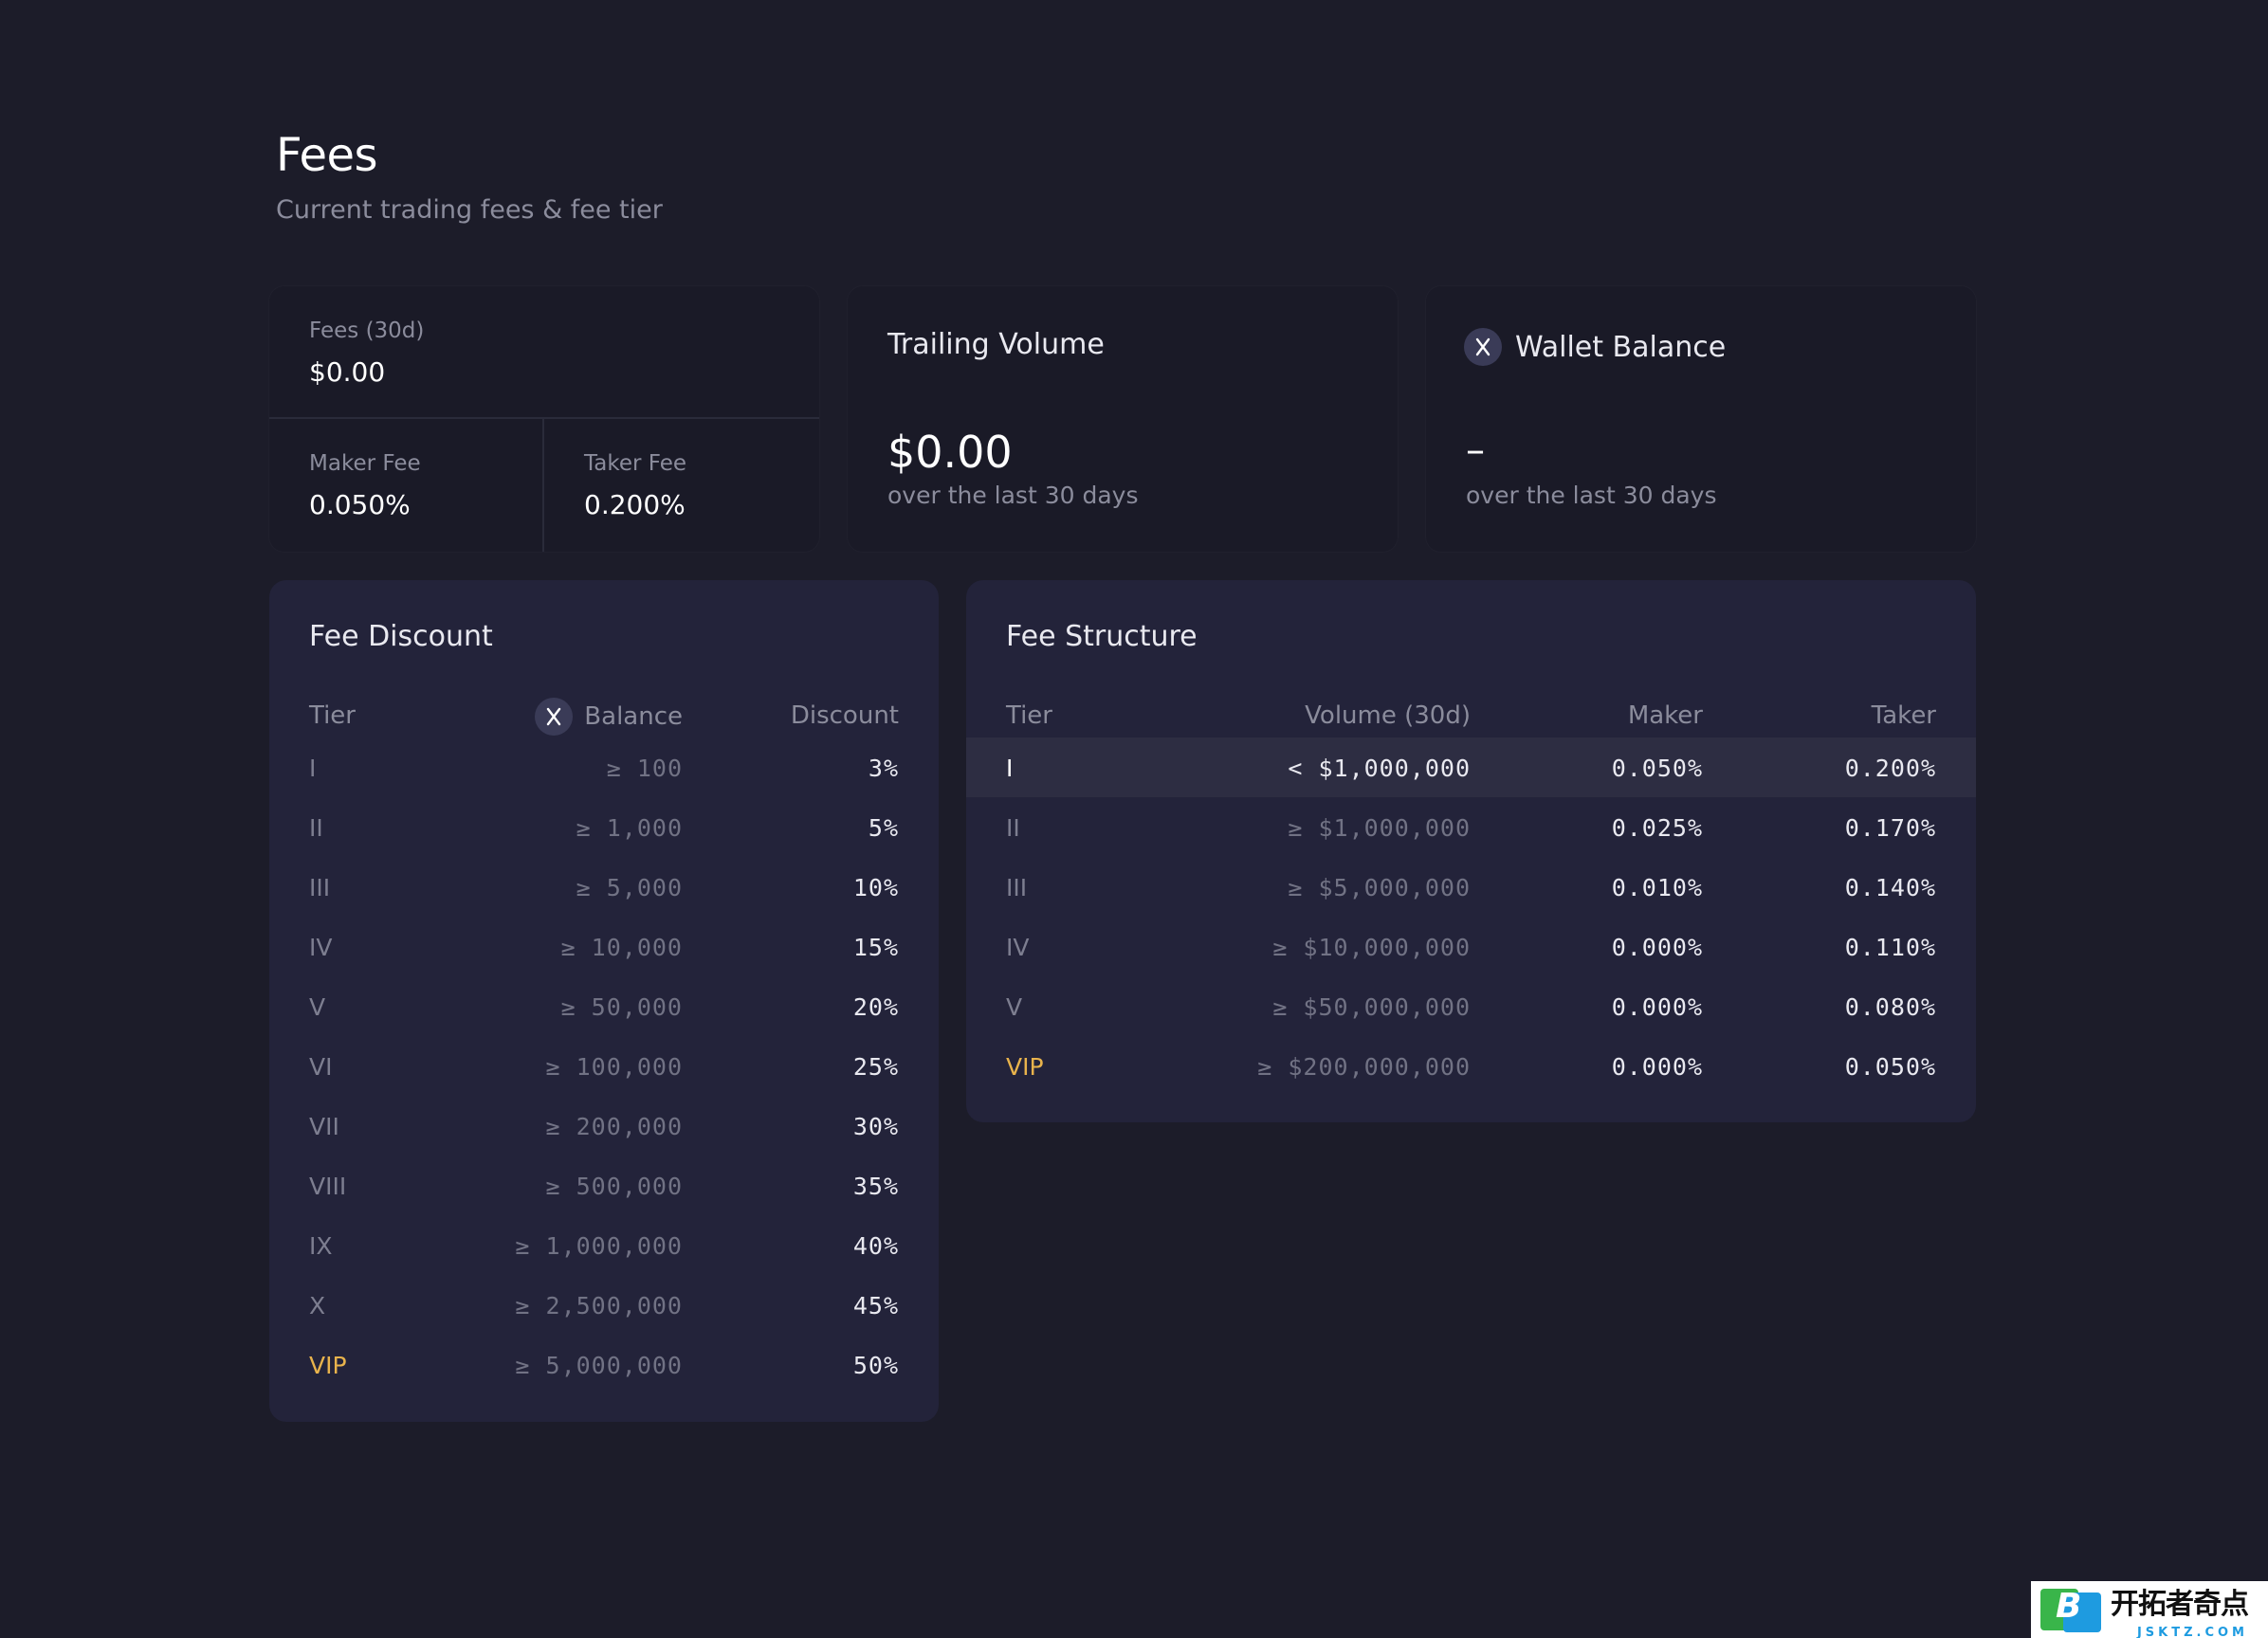  I want to click on fee-structure-table-header: Tier Volume (30d) Maker Taker, so click(1471, 713).